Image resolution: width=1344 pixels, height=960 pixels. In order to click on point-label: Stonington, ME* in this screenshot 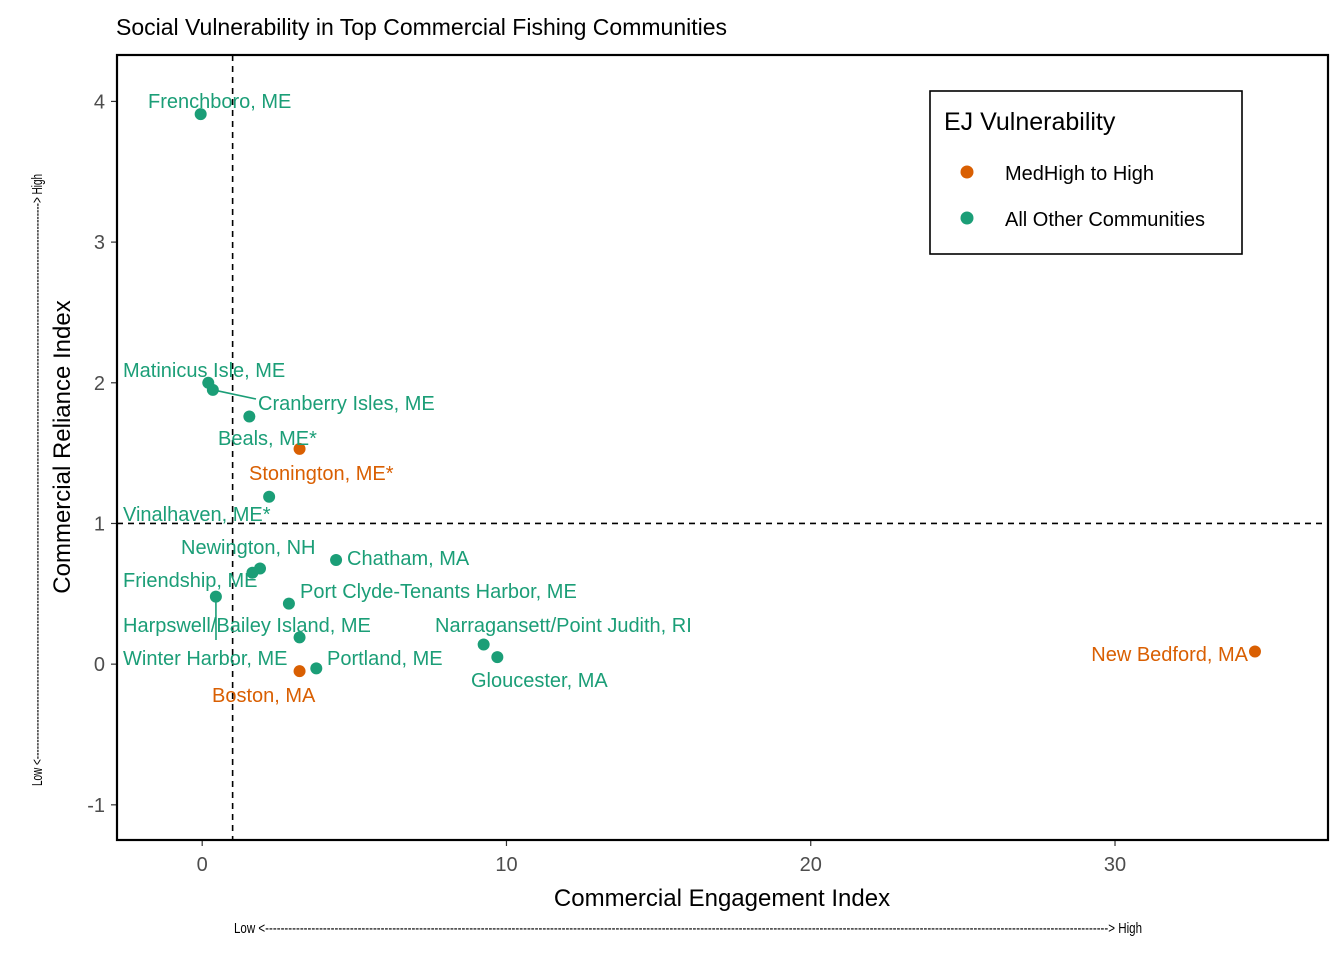, I will do `click(321, 474)`.